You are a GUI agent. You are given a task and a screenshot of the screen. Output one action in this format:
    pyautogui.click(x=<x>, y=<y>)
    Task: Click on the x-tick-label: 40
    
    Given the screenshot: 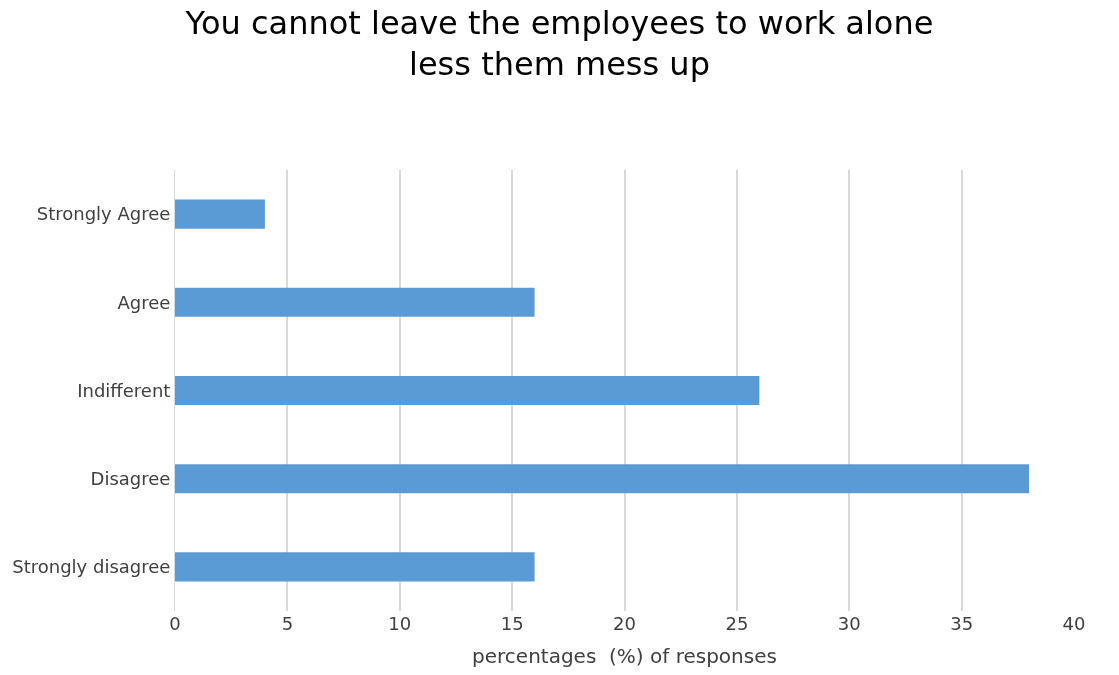 What is the action you would take?
    pyautogui.click(x=1074, y=623)
    